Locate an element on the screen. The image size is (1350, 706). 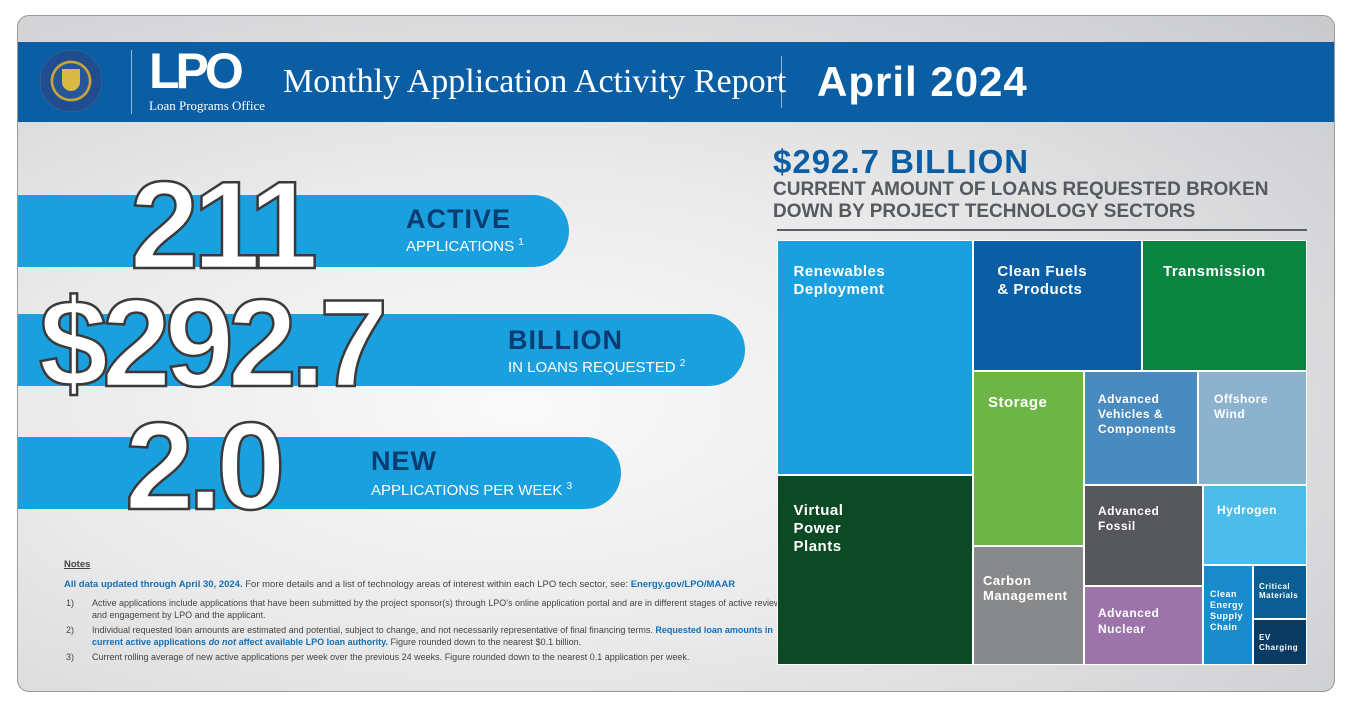
seal-shield-icon is located at coordinates (71, 80).